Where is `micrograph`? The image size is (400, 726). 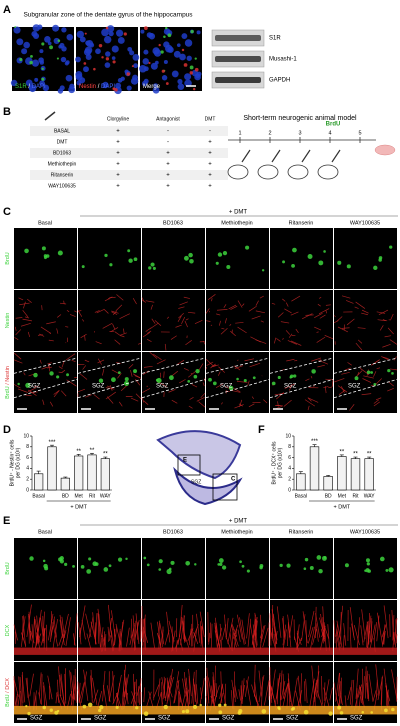 micrograph is located at coordinates (365, 568).